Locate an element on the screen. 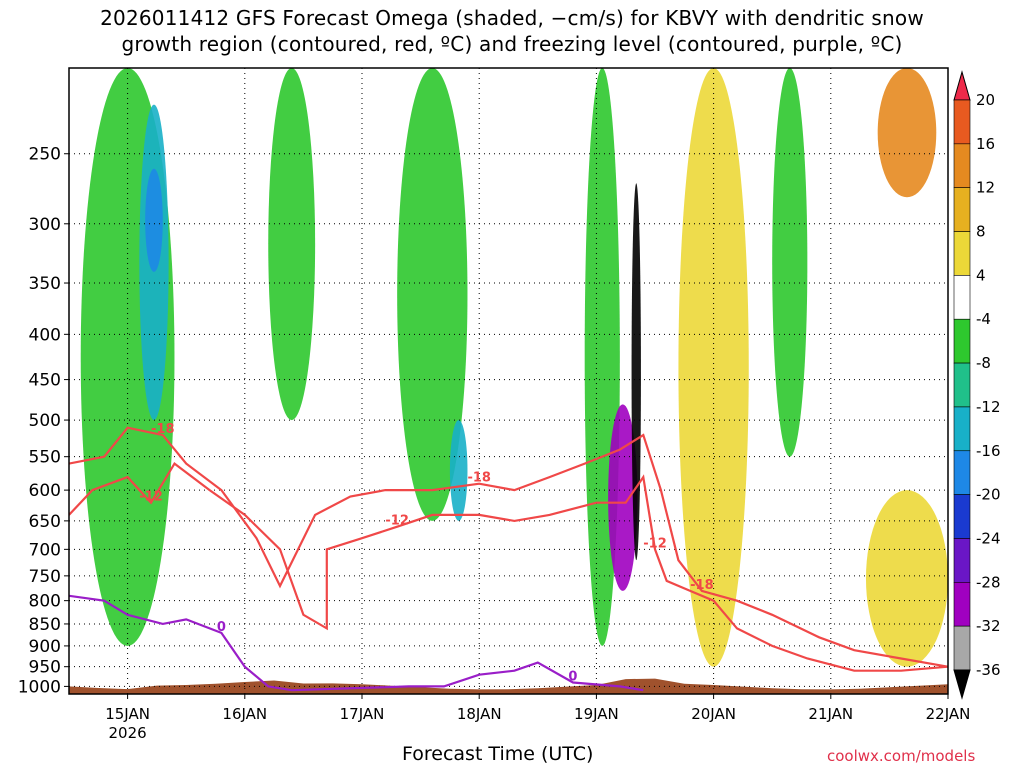 The image size is (1024, 768). colorbar-label: -12 is located at coordinates (988, 407).